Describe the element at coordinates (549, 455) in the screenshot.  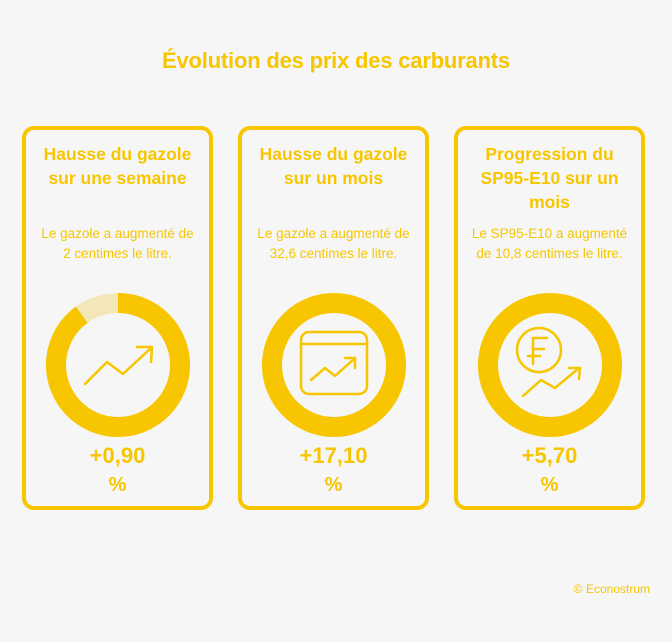
I see `percent-value: +5,70` at that location.